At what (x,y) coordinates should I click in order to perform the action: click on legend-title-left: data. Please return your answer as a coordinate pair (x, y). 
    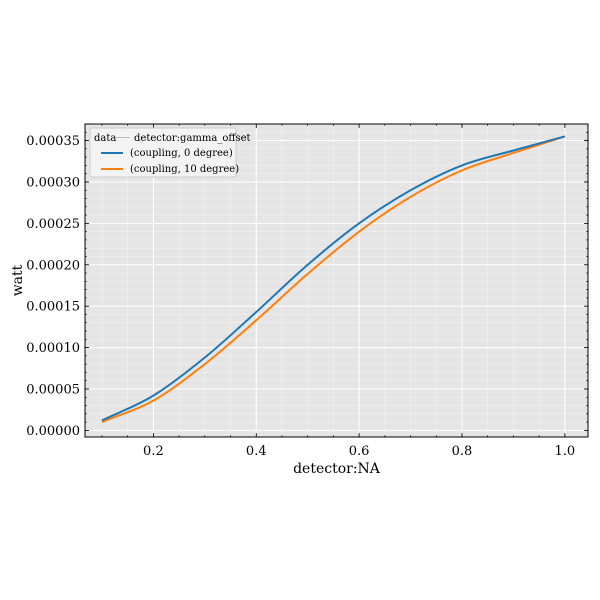
    Looking at the image, I should click on (105, 138).